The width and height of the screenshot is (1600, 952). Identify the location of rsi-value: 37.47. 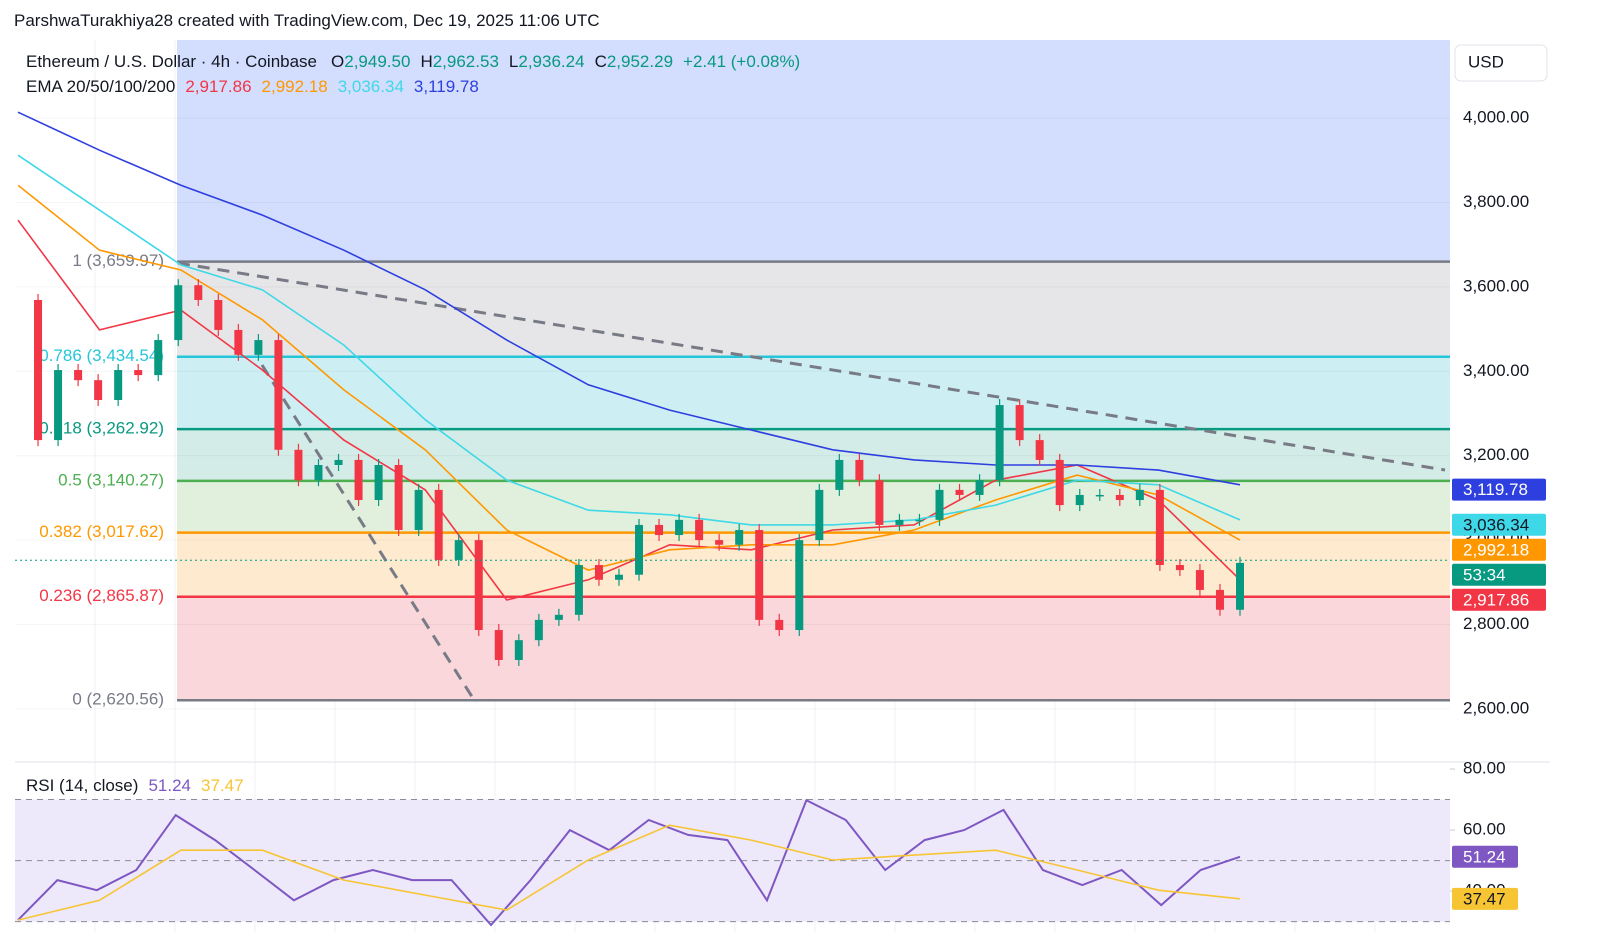
(222, 785).